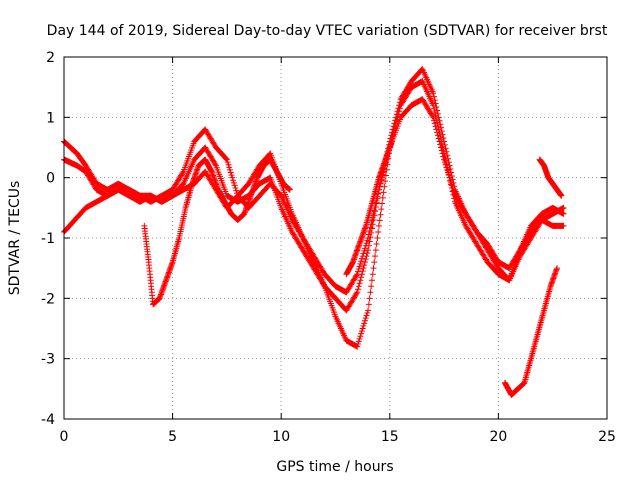 The image size is (640, 480). What do you see at coordinates (281, 437) in the screenshot?
I see `x-tick-label: 10` at bounding box center [281, 437].